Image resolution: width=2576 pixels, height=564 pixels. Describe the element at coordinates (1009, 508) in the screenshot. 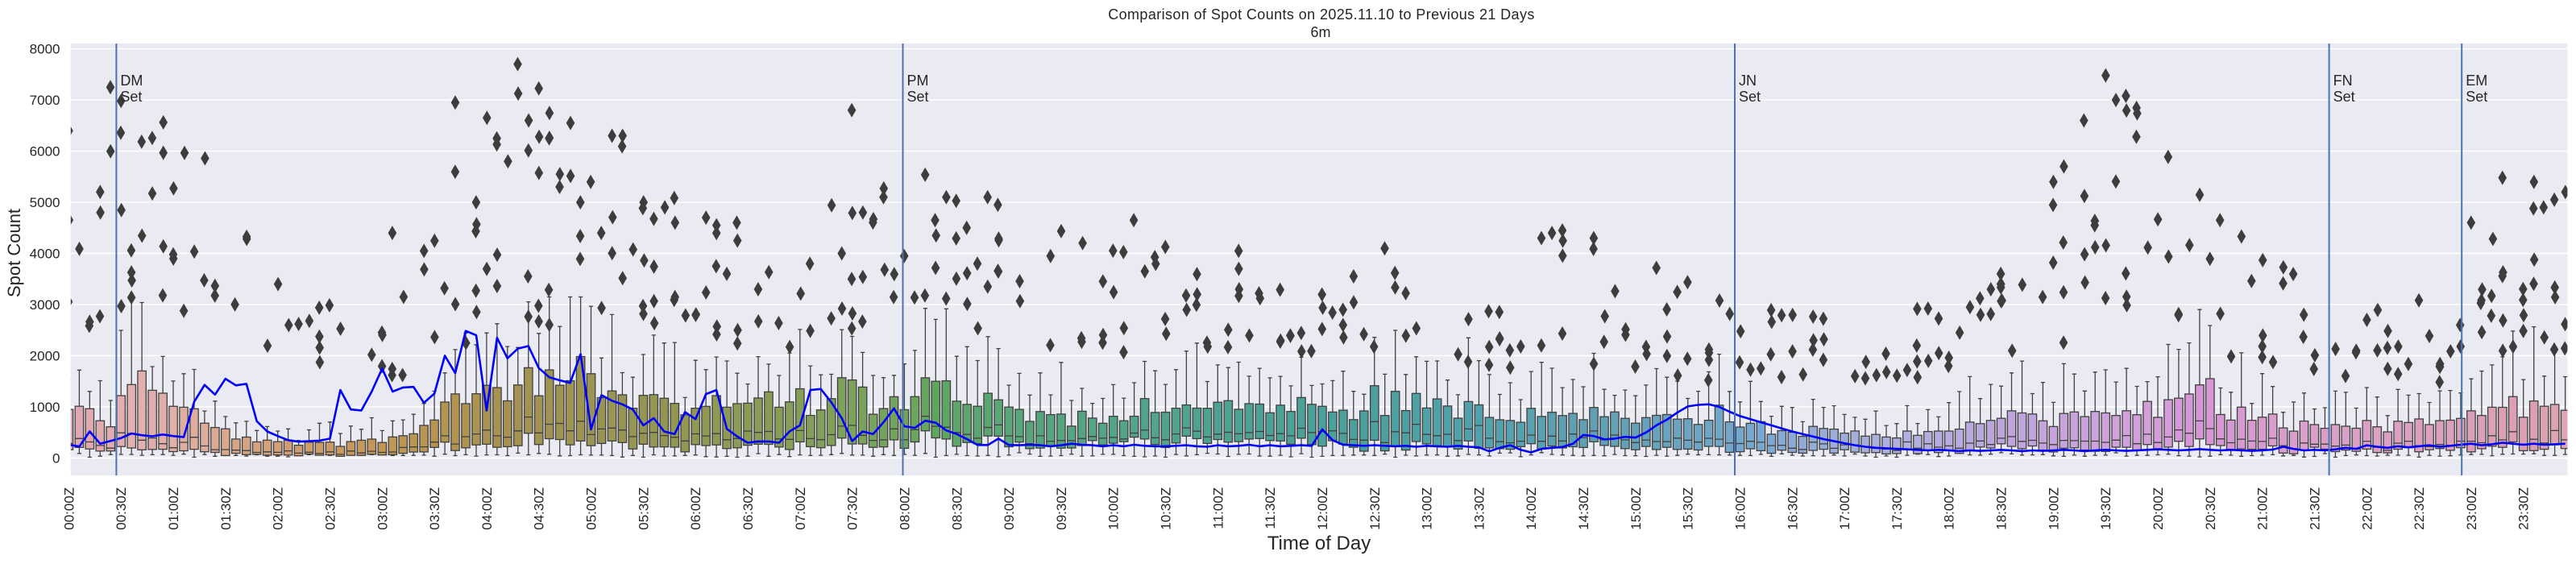

I see `svg-text: 09:00Z` at that location.